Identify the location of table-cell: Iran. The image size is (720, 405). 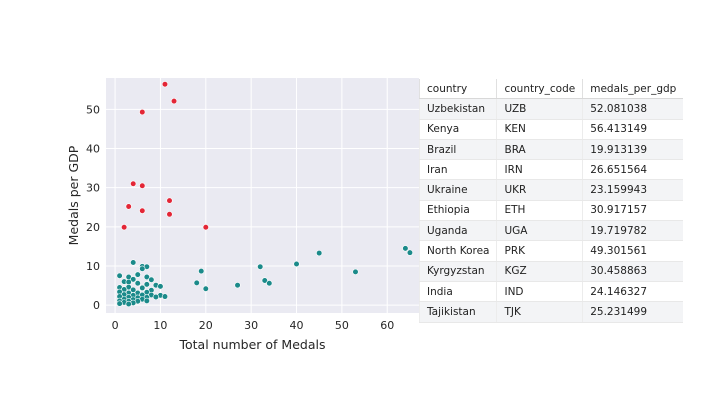
(457, 170).